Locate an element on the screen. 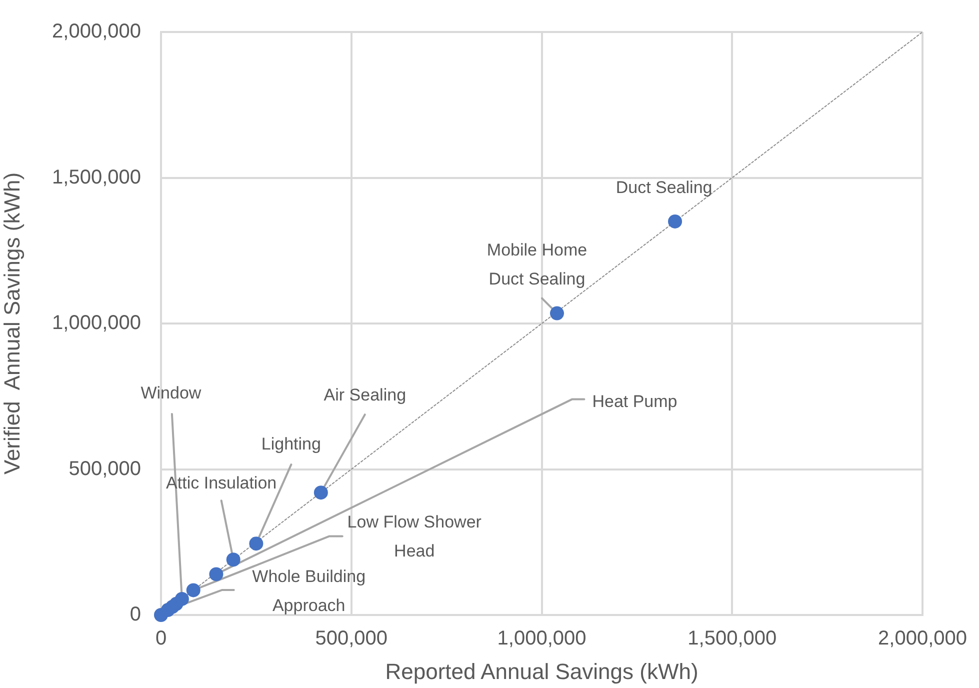  annotation: Heat Pump is located at coordinates (635, 401).